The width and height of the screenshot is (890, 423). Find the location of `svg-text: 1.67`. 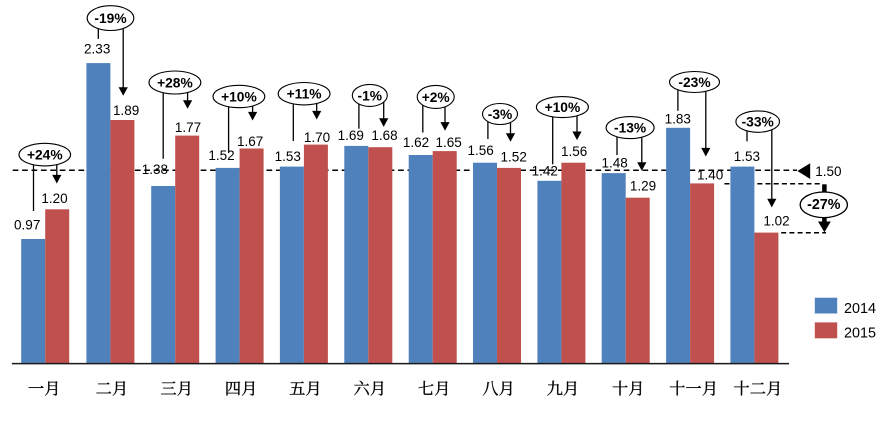

svg-text: 1.67 is located at coordinates (250, 141).